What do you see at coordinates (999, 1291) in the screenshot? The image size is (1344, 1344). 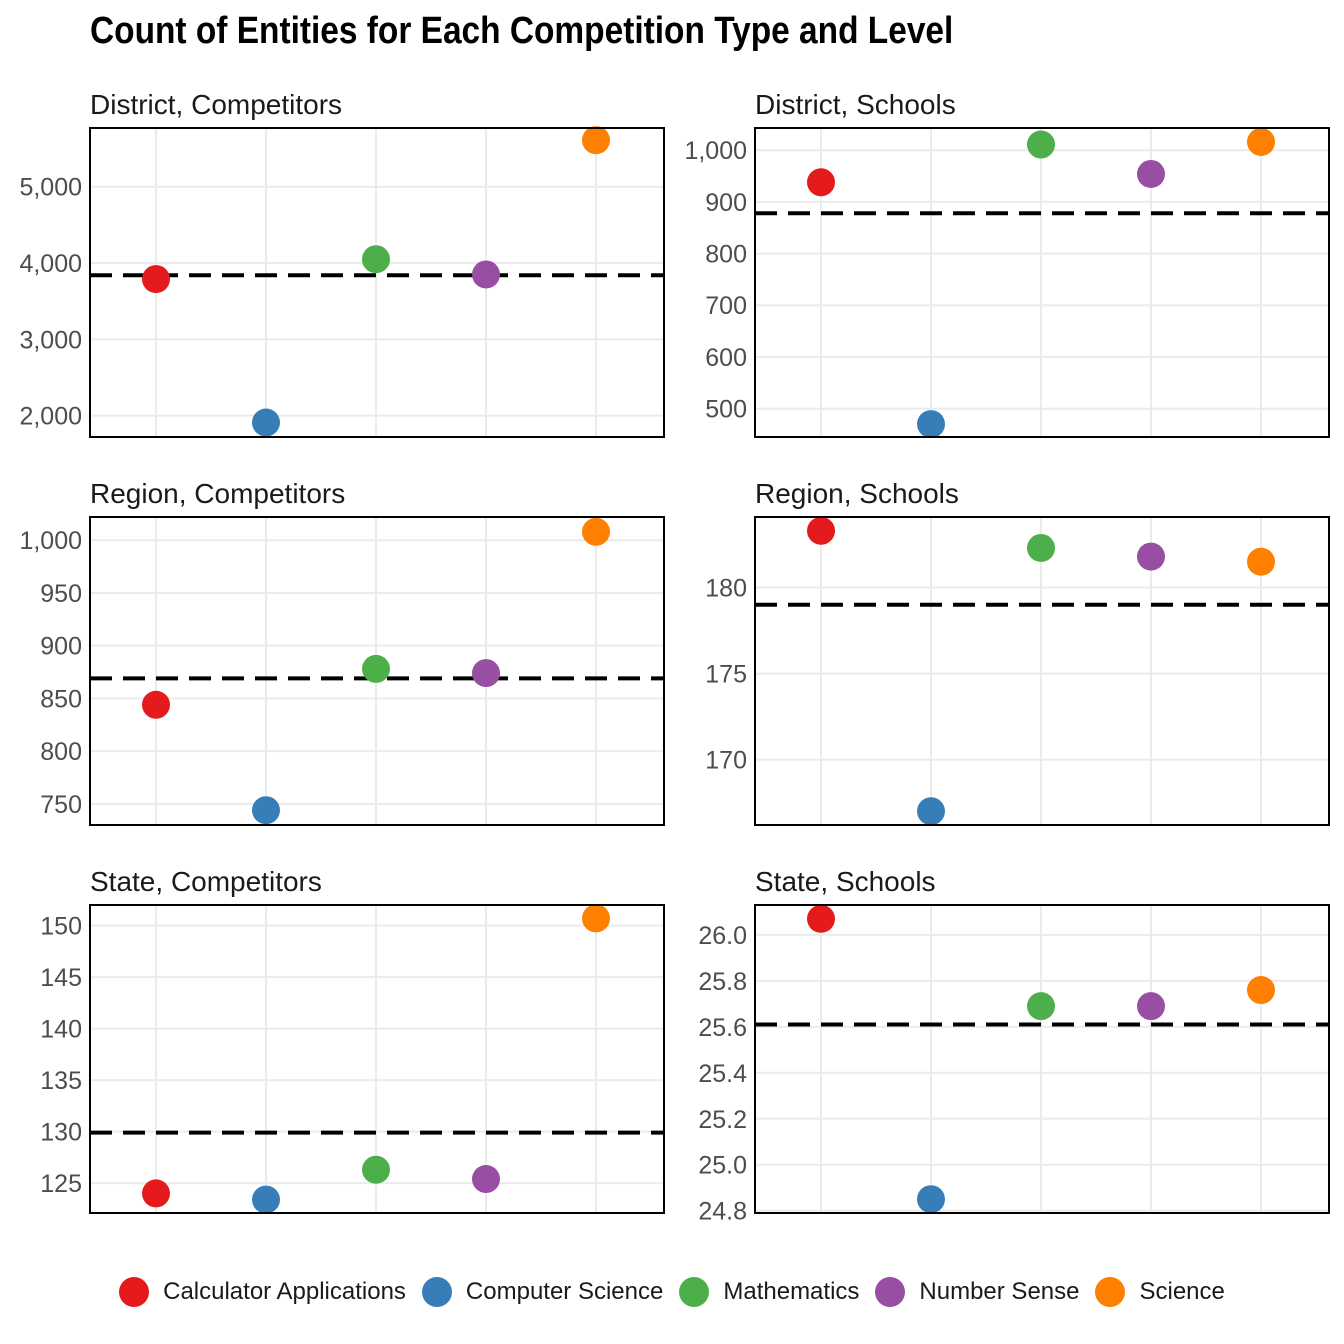 I see `legend-label: Number Sense` at bounding box center [999, 1291].